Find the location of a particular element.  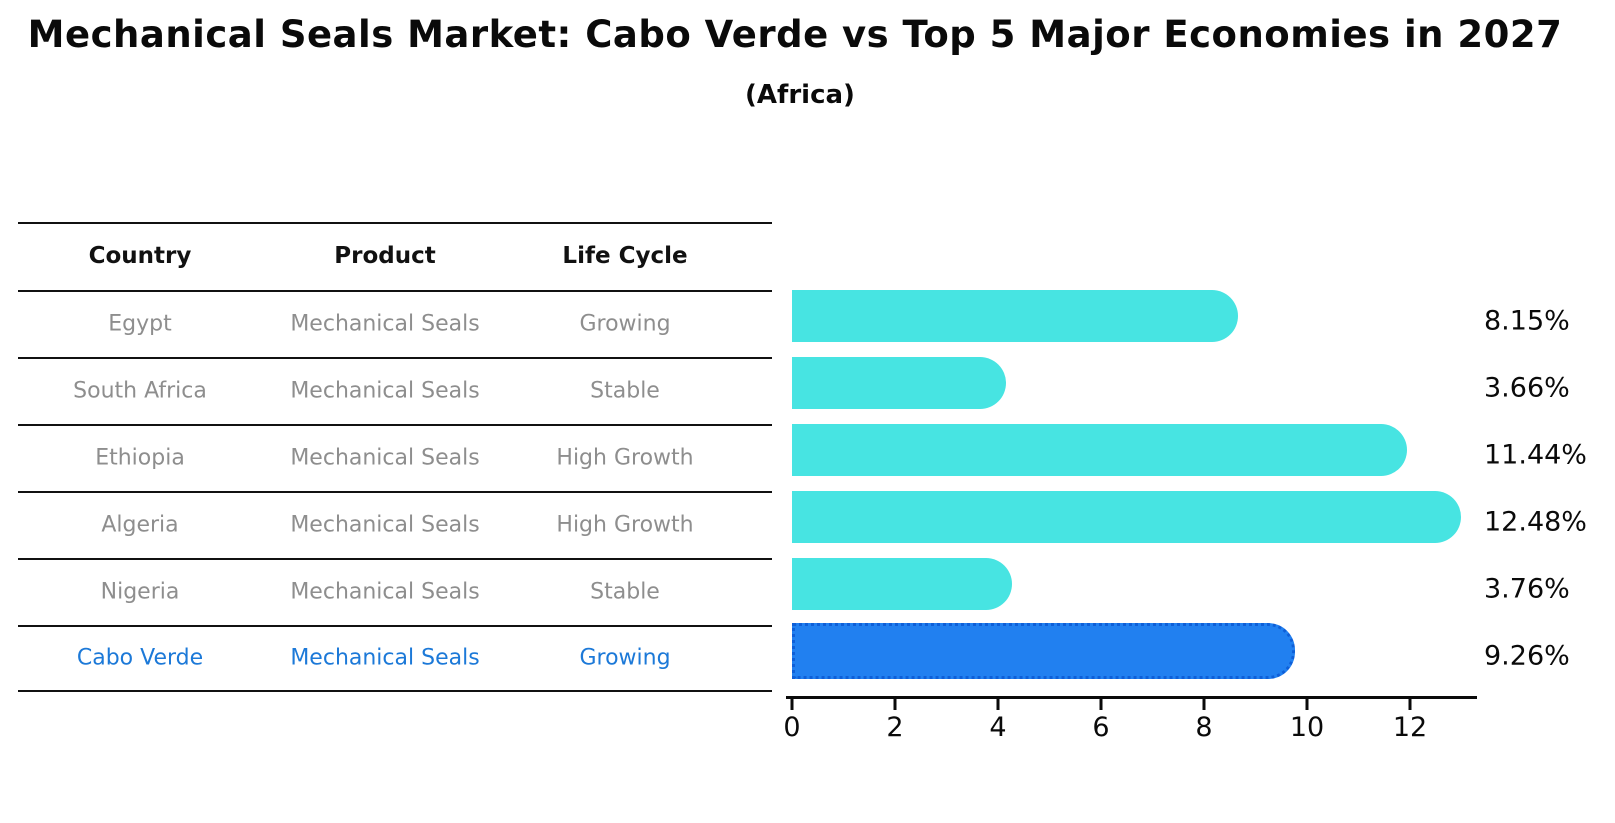

chart-subtitle: (Africa) is located at coordinates (800, 95).